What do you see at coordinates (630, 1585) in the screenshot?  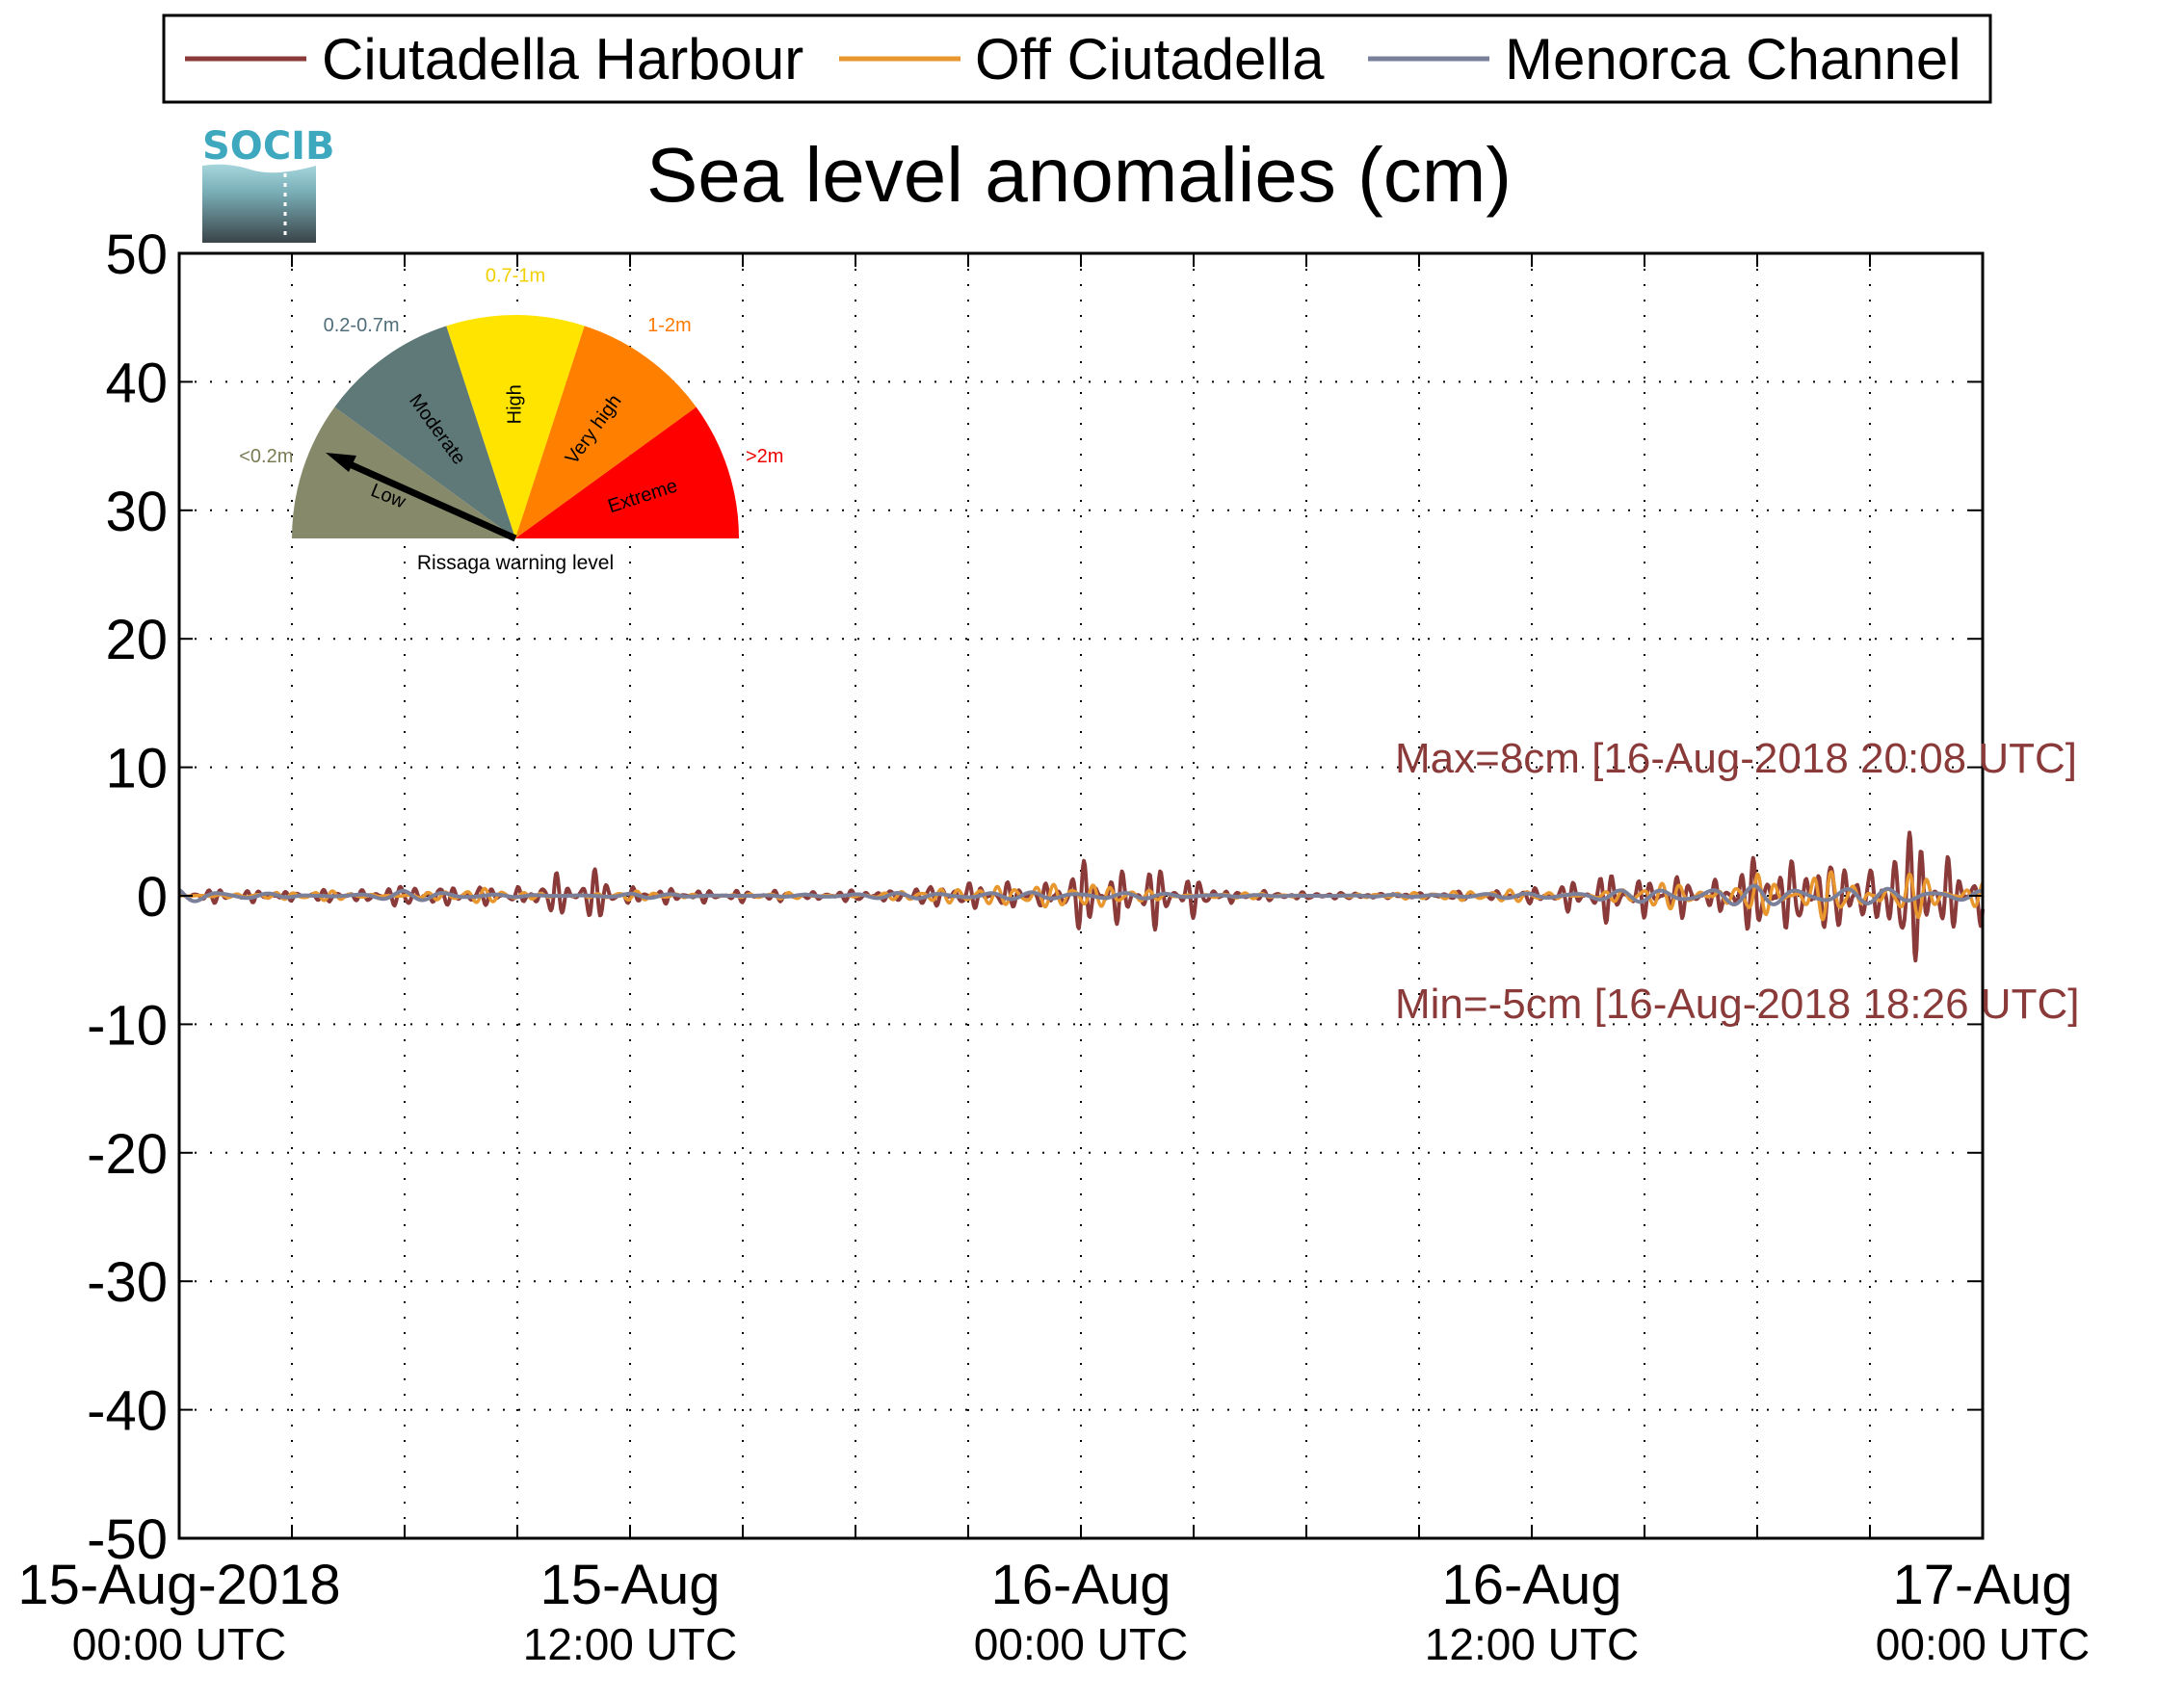 I see `x-tick-label: 15-Aug` at bounding box center [630, 1585].